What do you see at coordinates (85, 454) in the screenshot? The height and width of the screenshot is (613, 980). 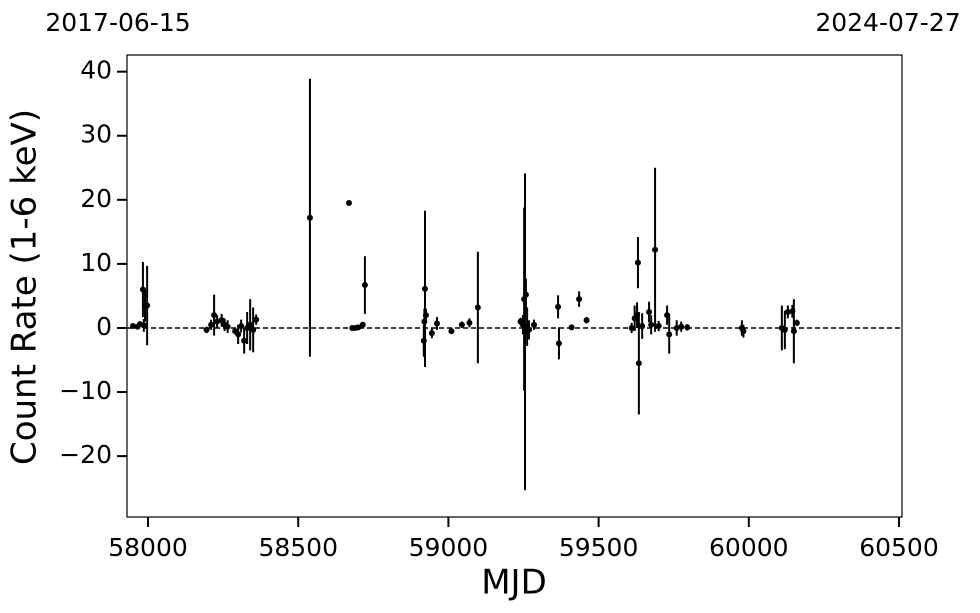 I see `y-tick-label: −20` at bounding box center [85, 454].